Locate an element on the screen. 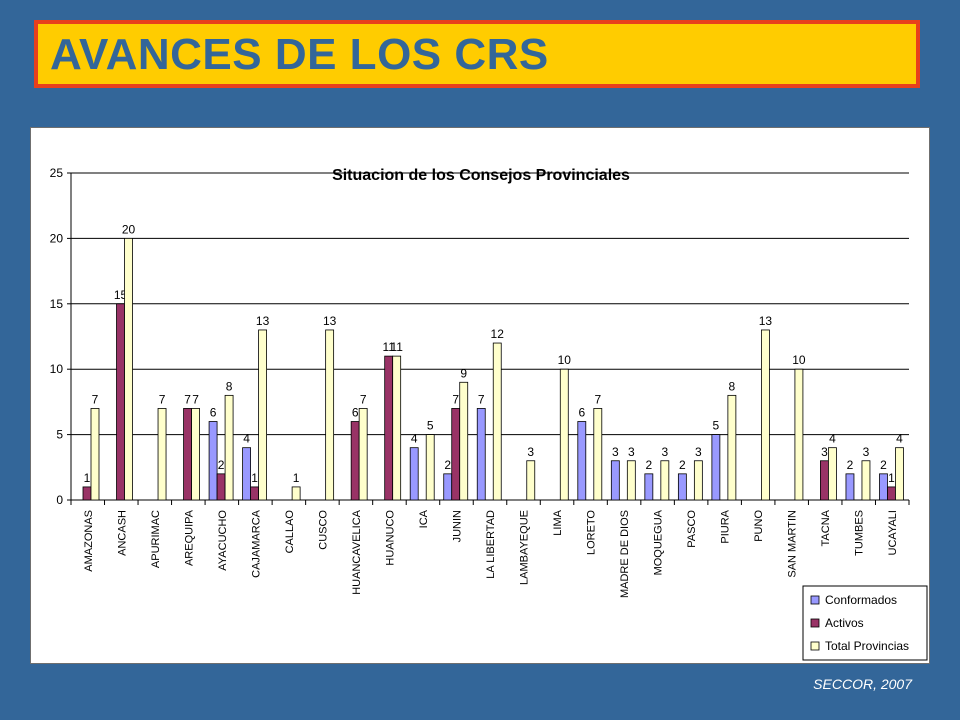 This screenshot has height=720, width=960. y-tick-label: 15 is located at coordinates (57, 304).